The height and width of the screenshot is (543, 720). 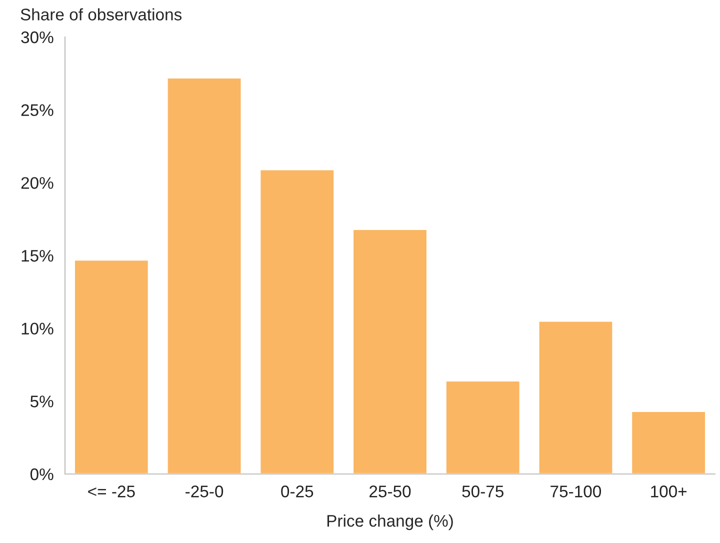 What do you see at coordinates (37, 37) in the screenshot?
I see `y-tick-label: 30%` at bounding box center [37, 37].